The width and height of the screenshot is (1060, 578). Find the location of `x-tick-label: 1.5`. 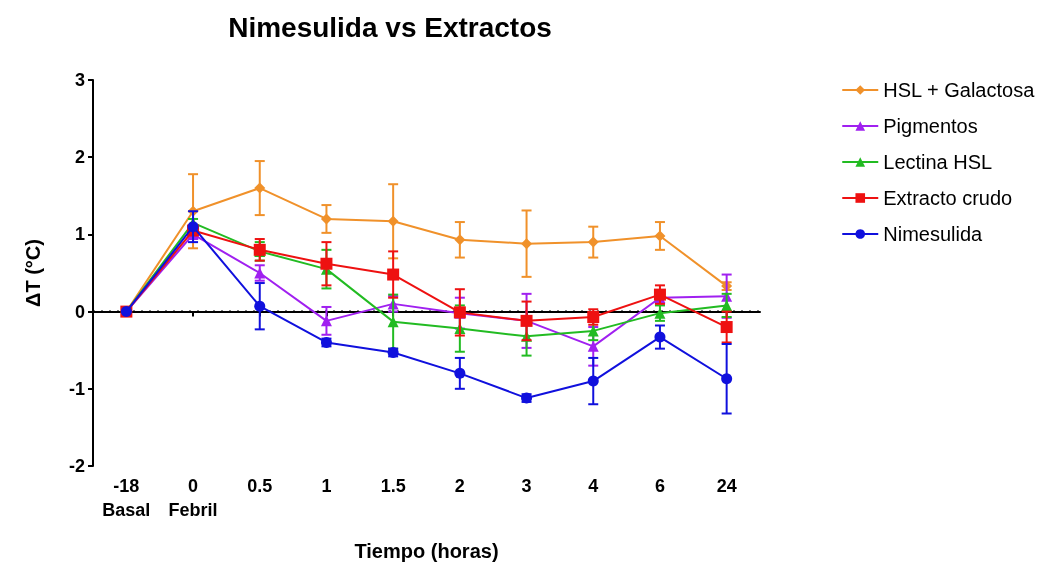

x-tick-label: 1.5 is located at coordinates (393, 486).